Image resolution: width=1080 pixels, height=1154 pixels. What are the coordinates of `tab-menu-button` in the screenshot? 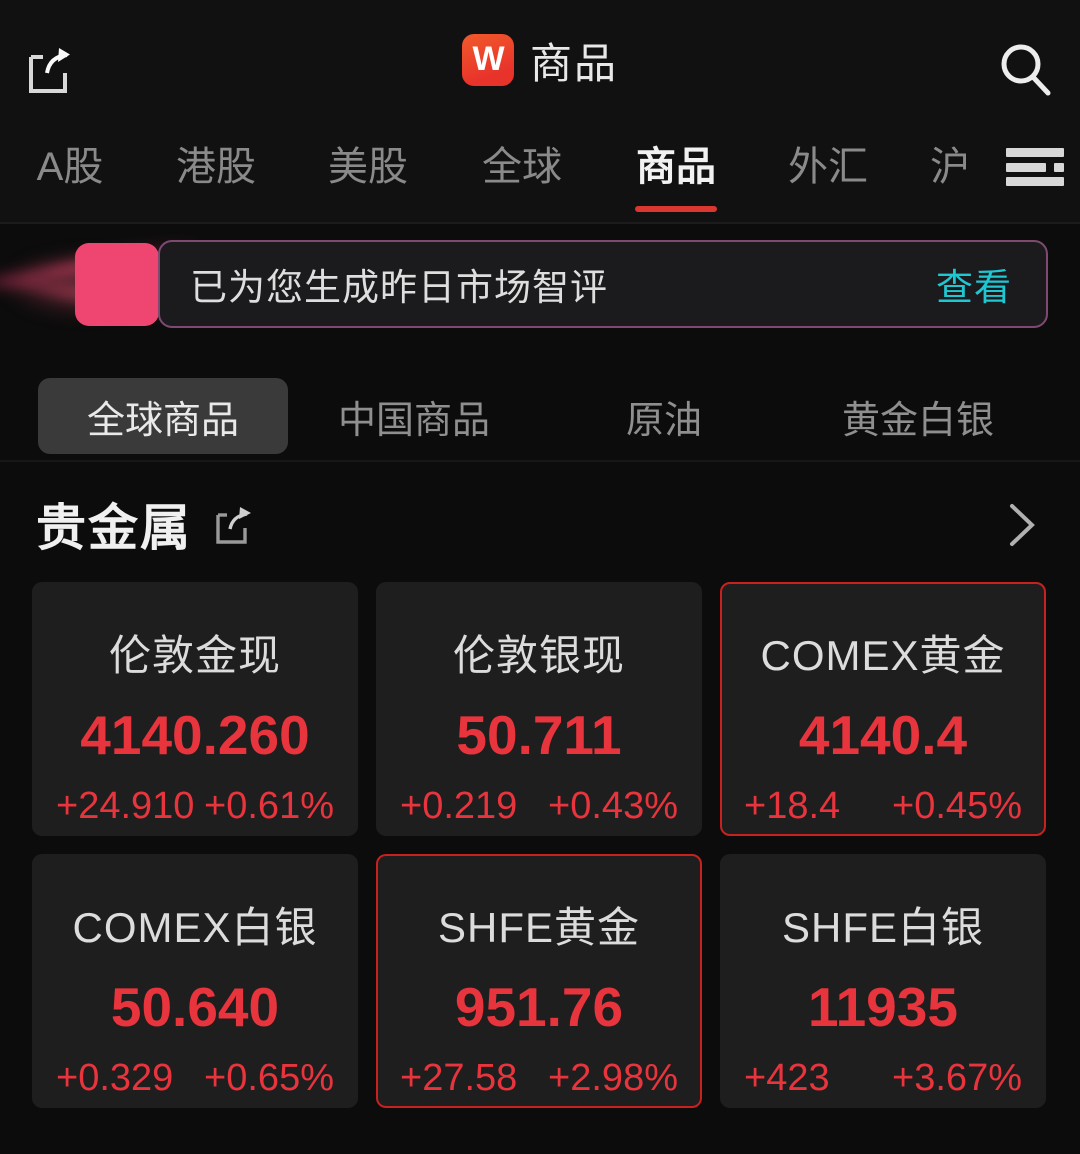 It's located at (1035, 167).